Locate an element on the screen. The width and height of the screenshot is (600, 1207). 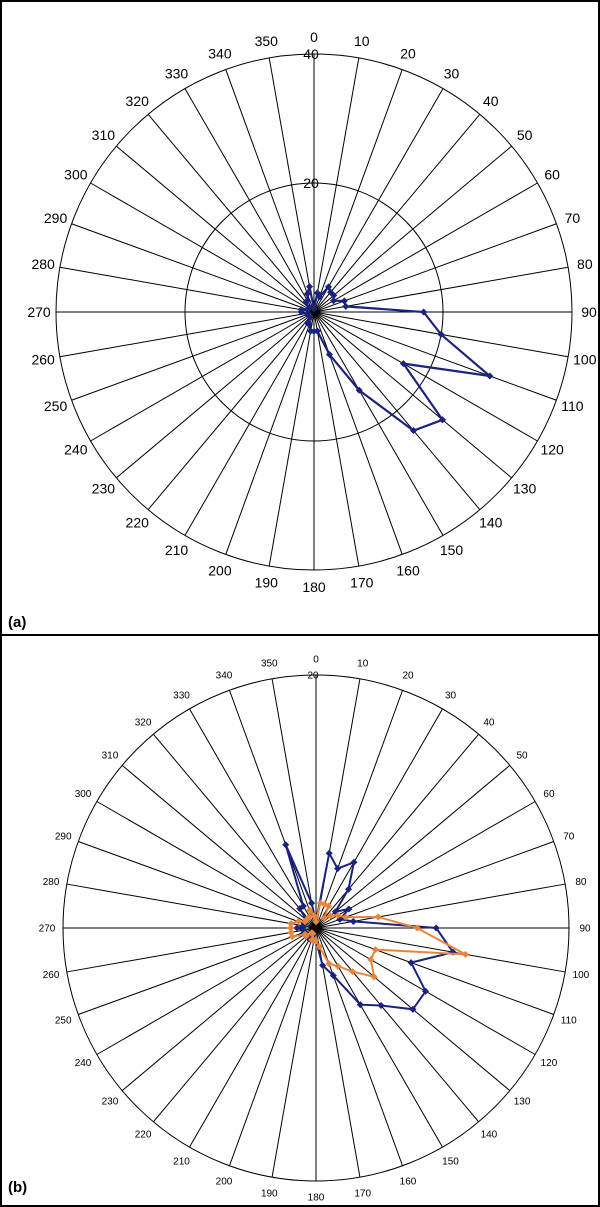
angle-tick-label: 0 is located at coordinates (314, 37).